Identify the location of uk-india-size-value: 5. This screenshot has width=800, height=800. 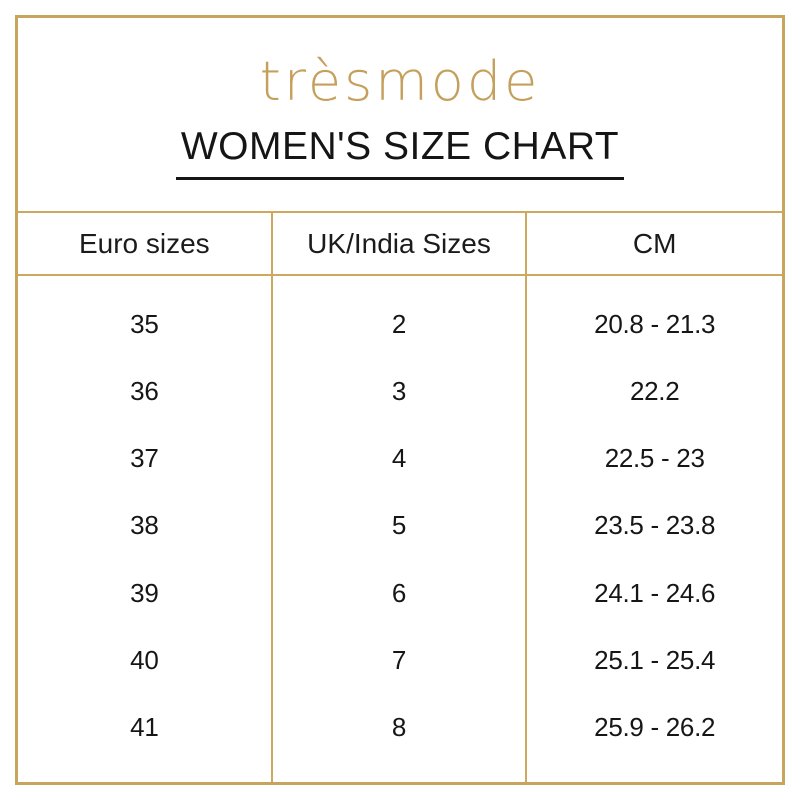
(399, 525).